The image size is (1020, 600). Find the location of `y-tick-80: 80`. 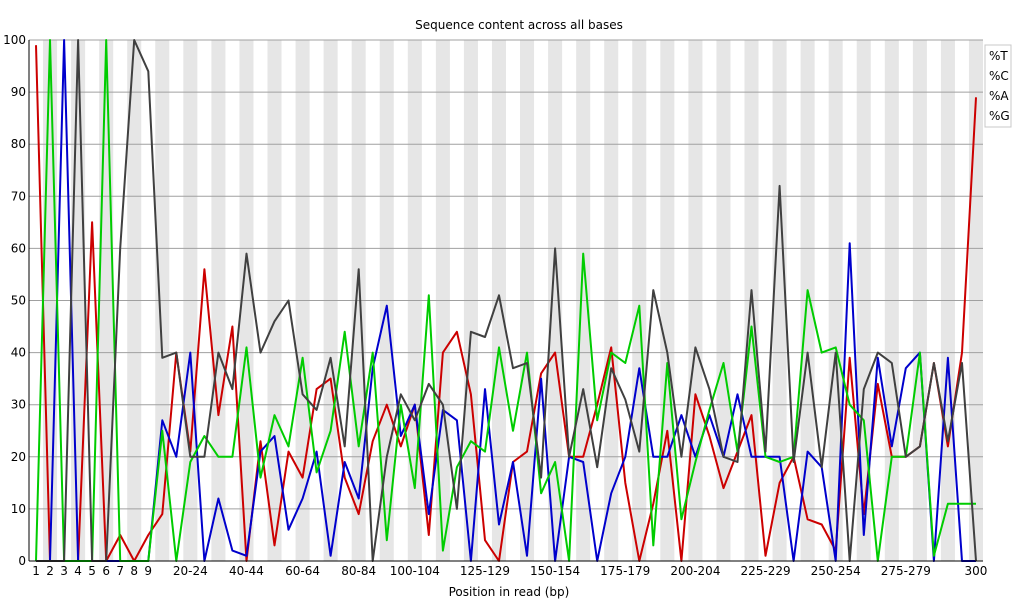

y-tick-80: 80 is located at coordinates (18, 144).